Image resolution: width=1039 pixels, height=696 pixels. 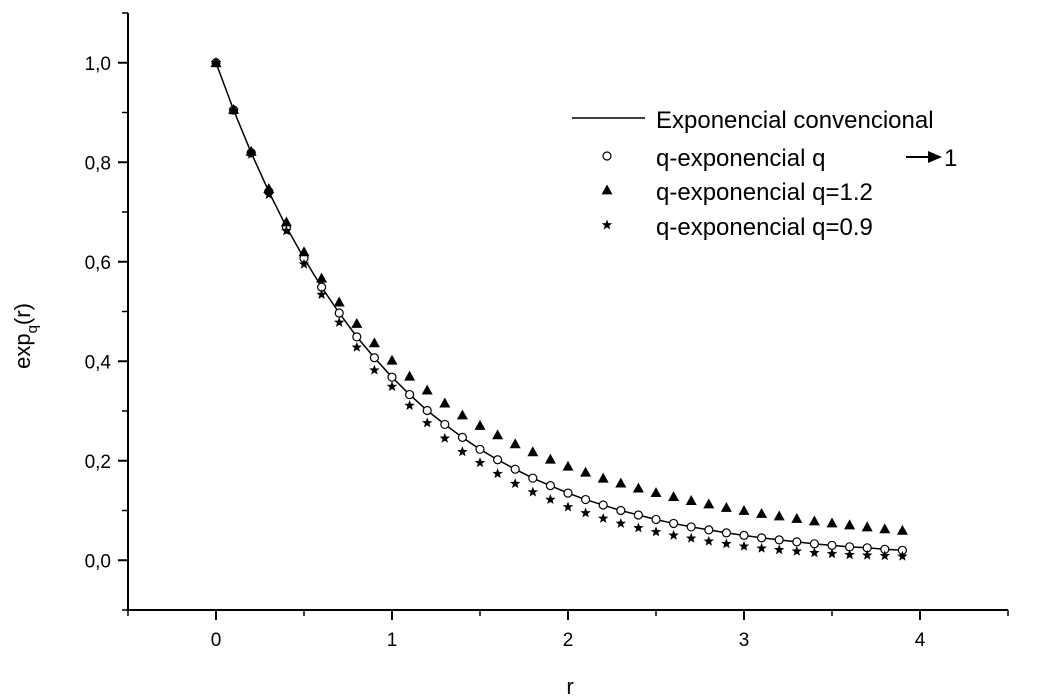 What do you see at coordinates (764, 192) in the screenshot?
I see `legend-label-2: q-exponencial q=1.2` at bounding box center [764, 192].